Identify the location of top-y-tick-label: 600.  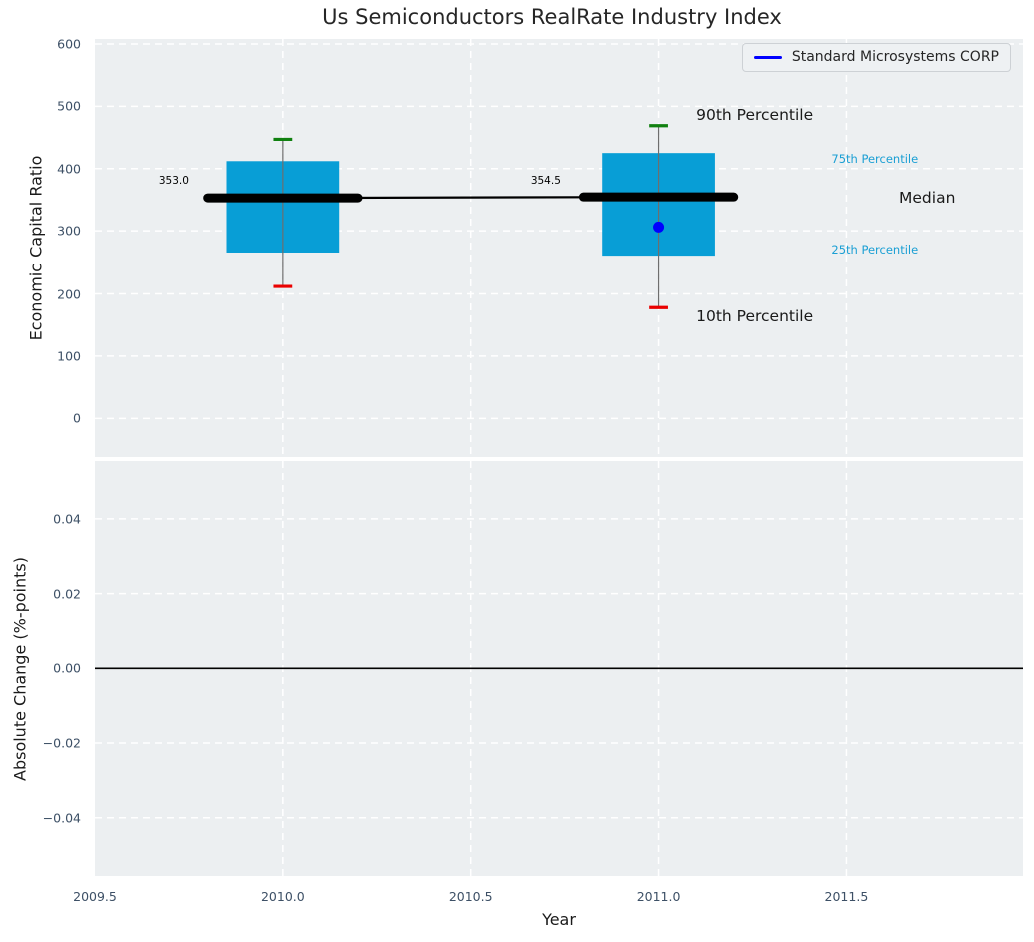
(69, 44).